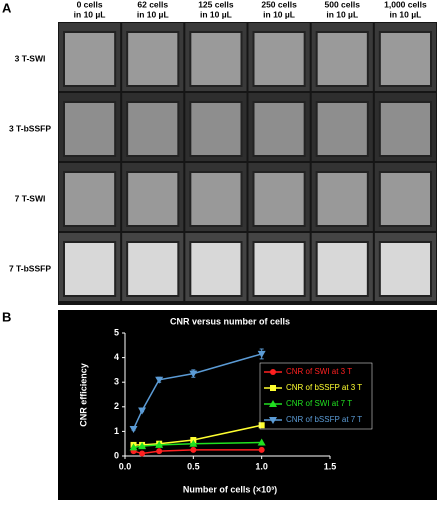 Image resolution: width=437 pixels, height=505 pixels. What do you see at coordinates (30, 128) in the screenshot?
I see `row-label: 3 T-bSSFP` at bounding box center [30, 128].